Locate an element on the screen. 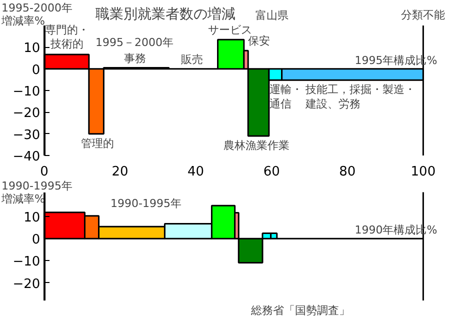  x-tick-label: 80 is located at coordinates (347, 172).